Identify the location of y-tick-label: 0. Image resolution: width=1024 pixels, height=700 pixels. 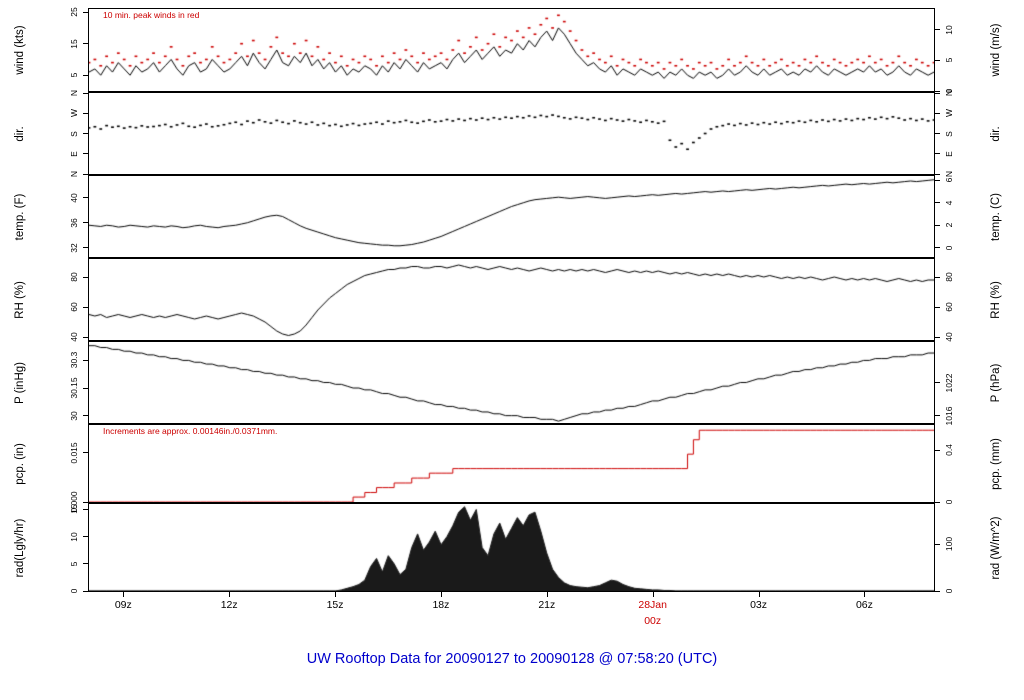
(949, 591).